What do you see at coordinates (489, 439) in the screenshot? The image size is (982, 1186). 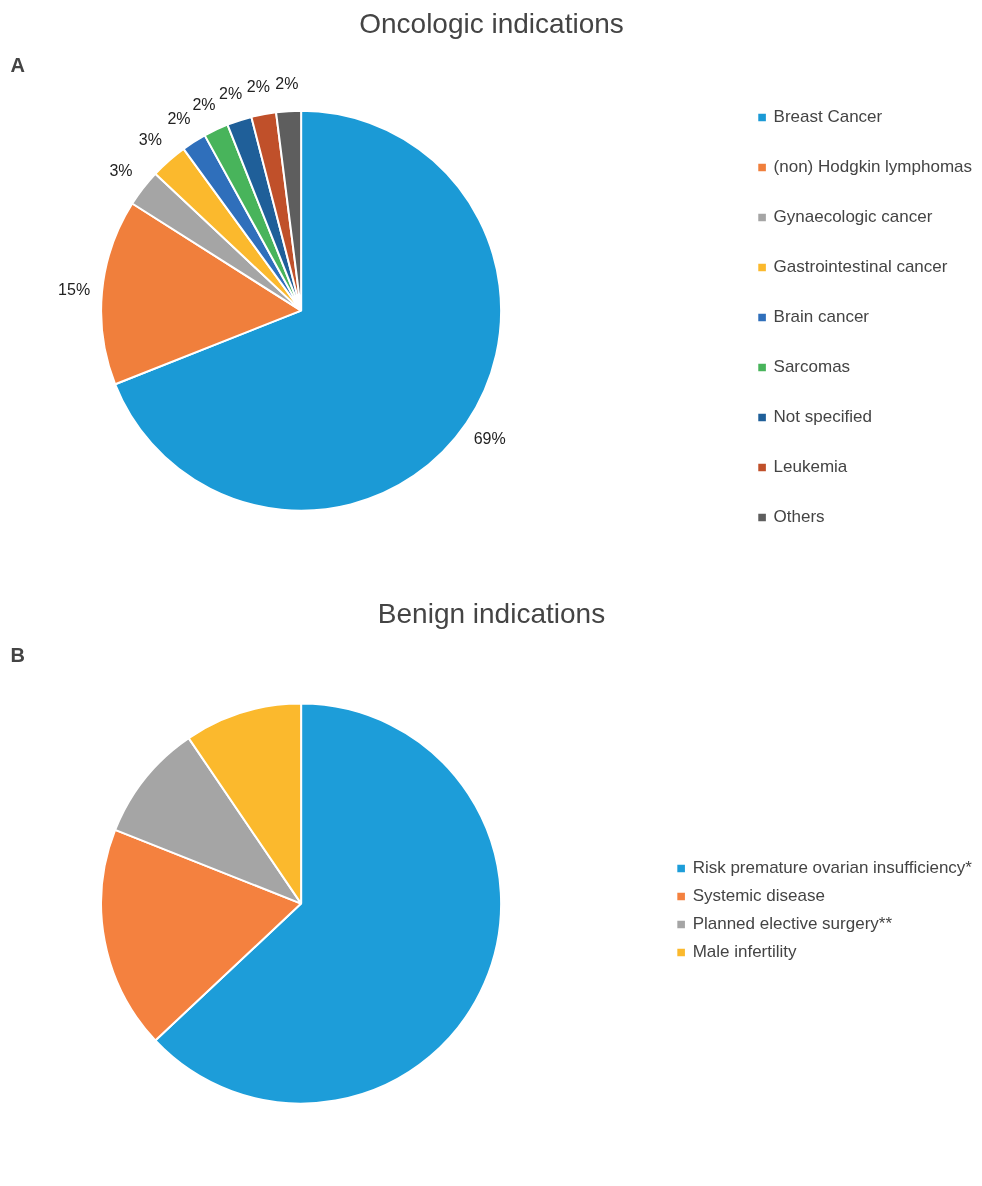 I see `data-label: 69%` at bounding box center [489, 439].